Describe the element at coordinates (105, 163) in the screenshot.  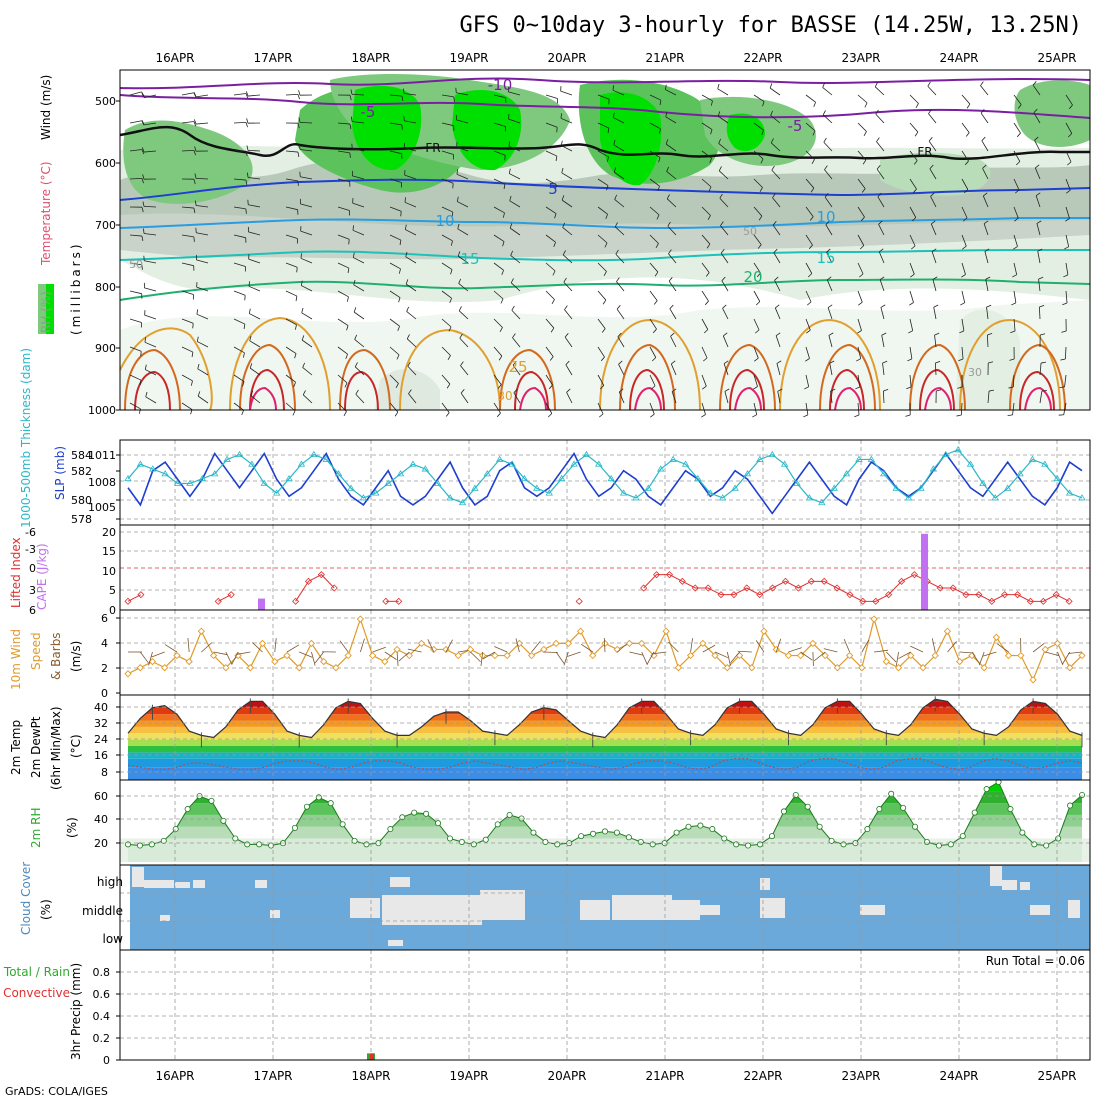
I see `y-tick-label: 600` at that location.